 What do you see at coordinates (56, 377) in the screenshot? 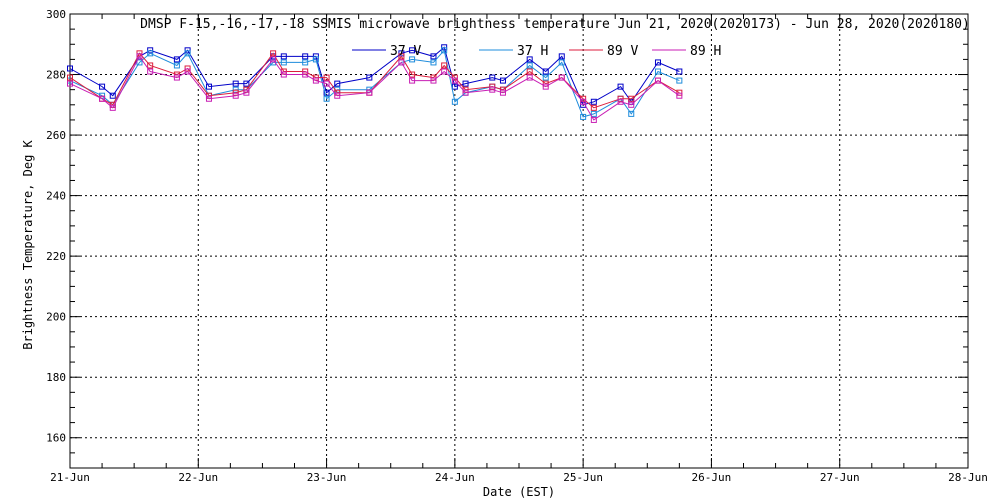
I see `y-tick-label: 180` at bounding box center [56, 377].